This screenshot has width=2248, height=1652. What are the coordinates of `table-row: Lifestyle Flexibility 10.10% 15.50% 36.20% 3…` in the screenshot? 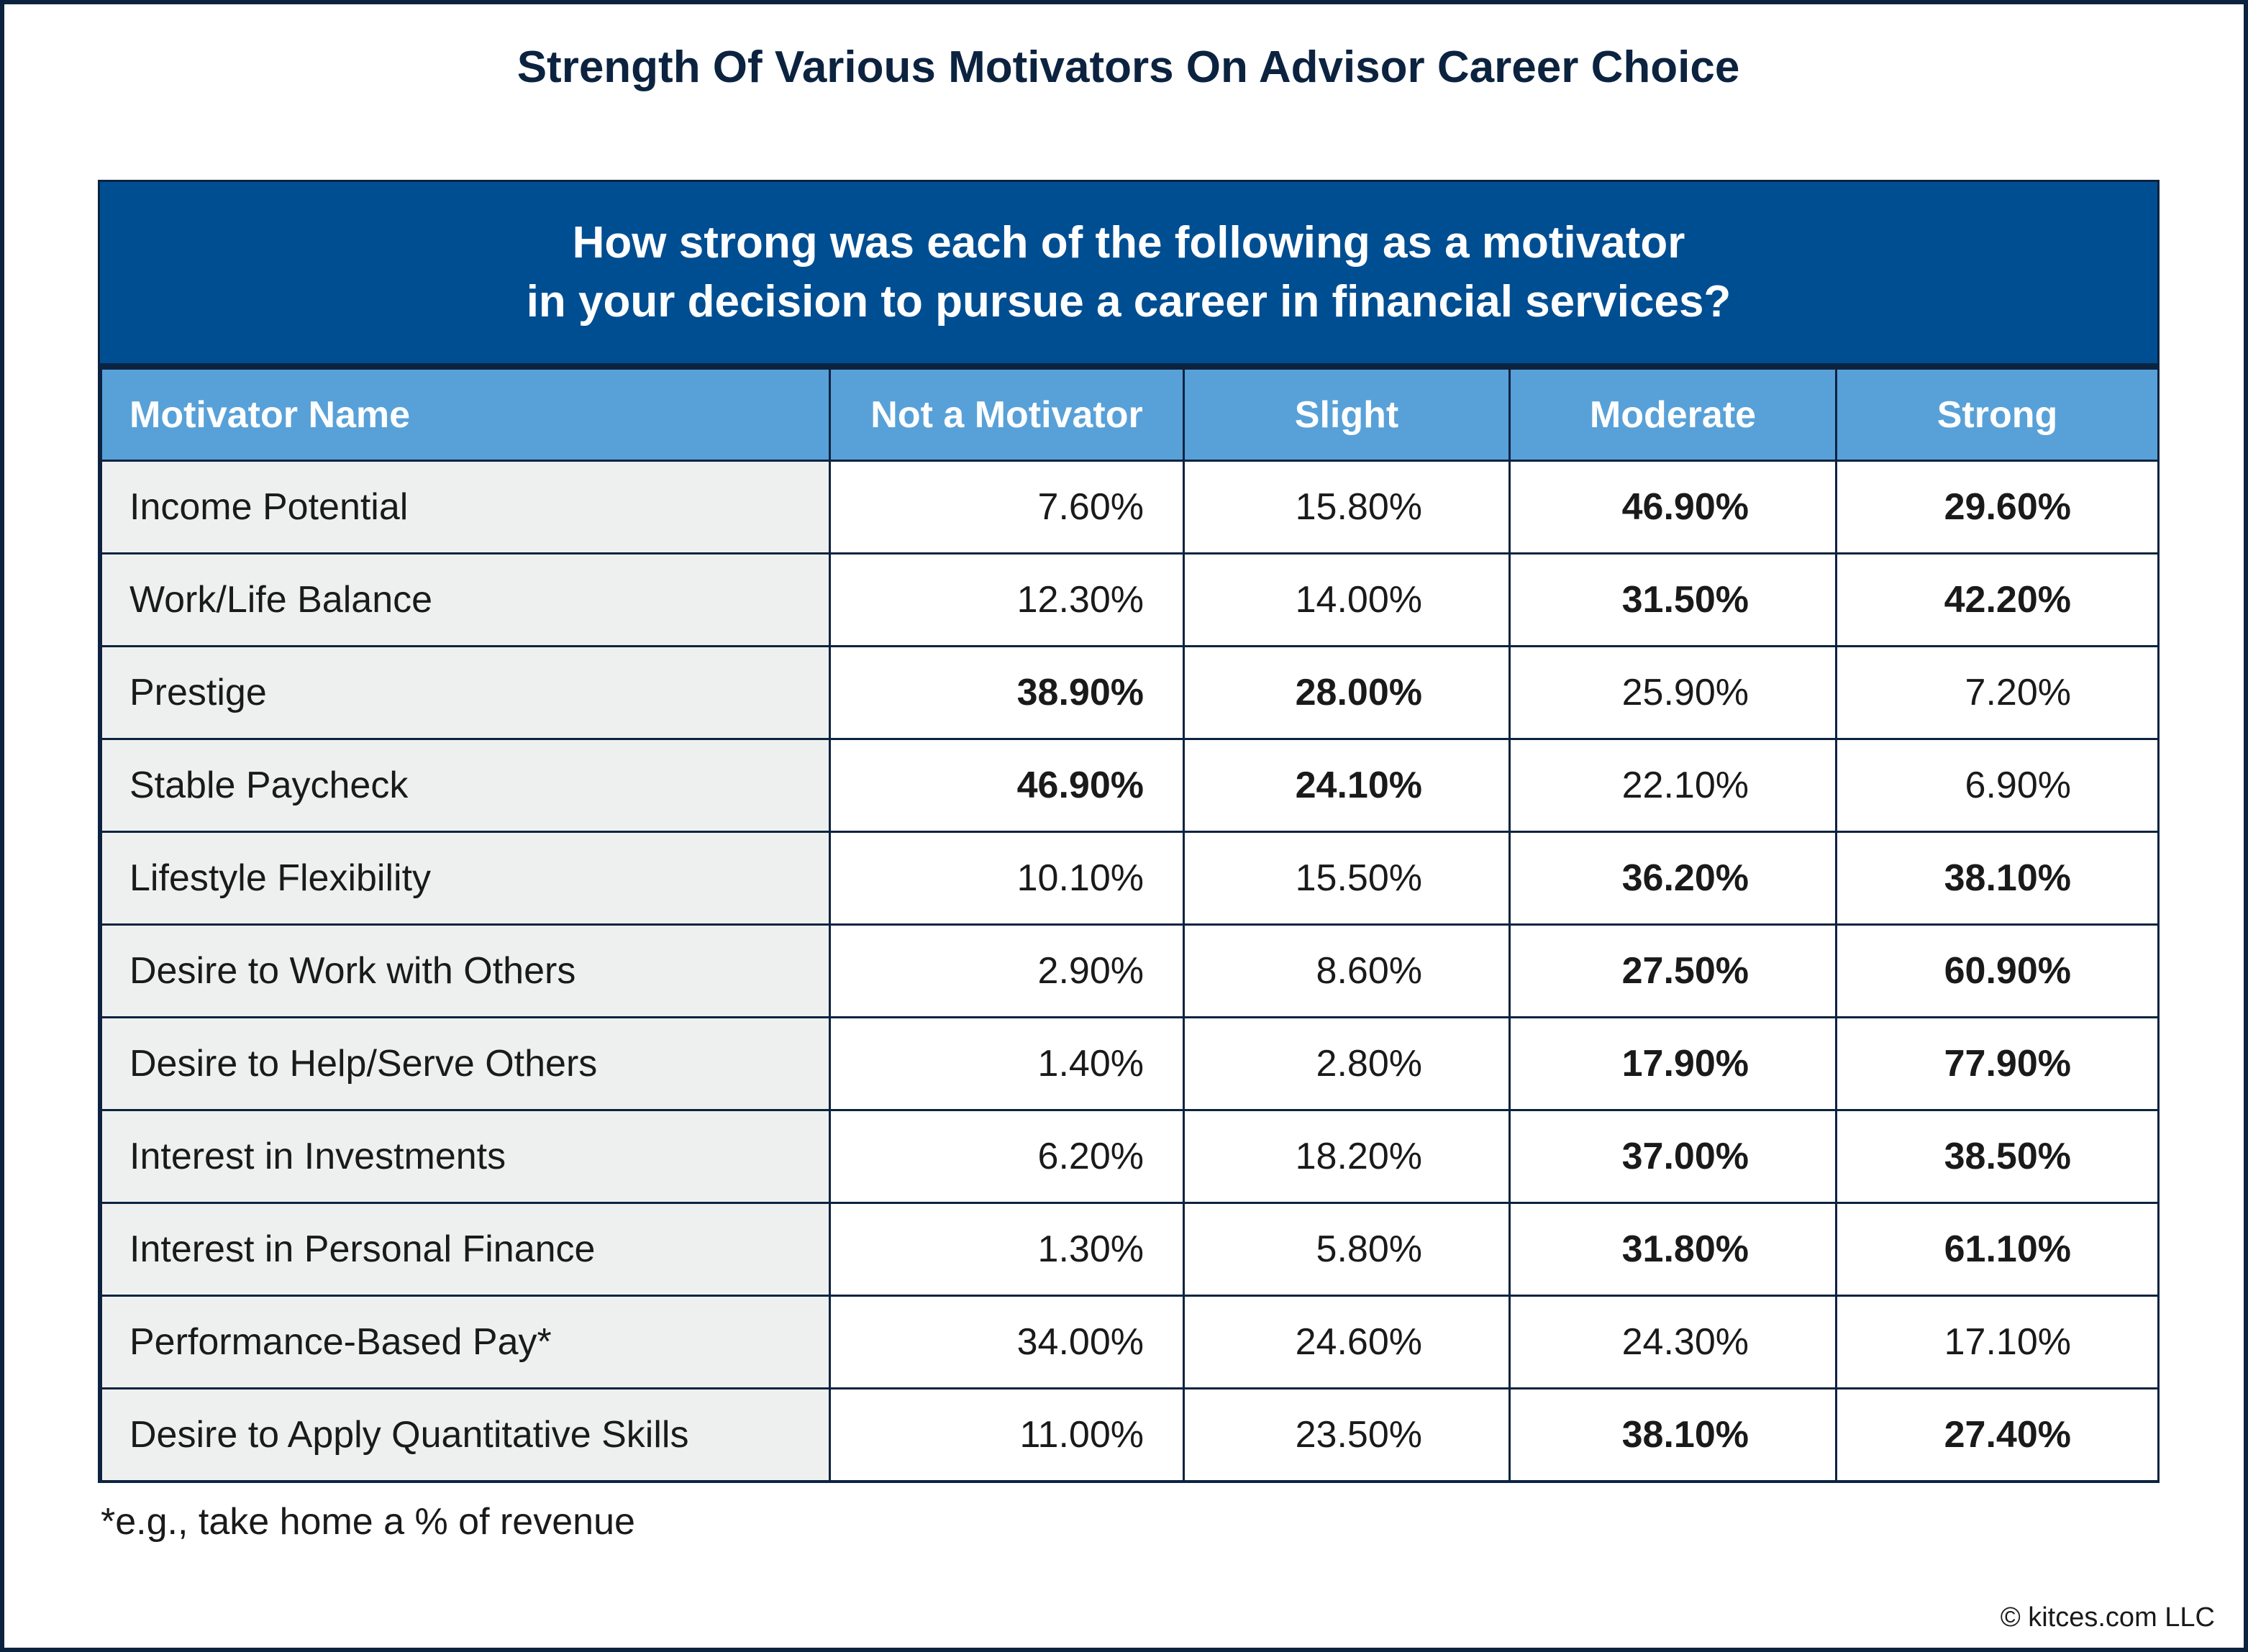 It's located at (1130, 878).